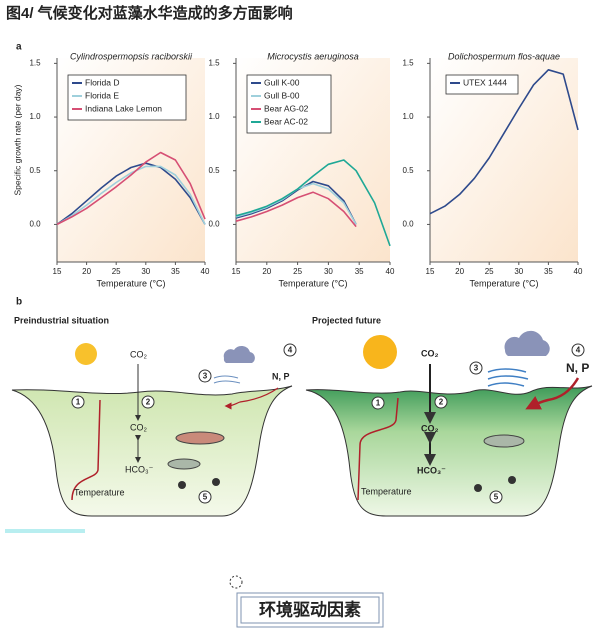  I want to click on legend-label: Gull B-00, so click(282, 95).